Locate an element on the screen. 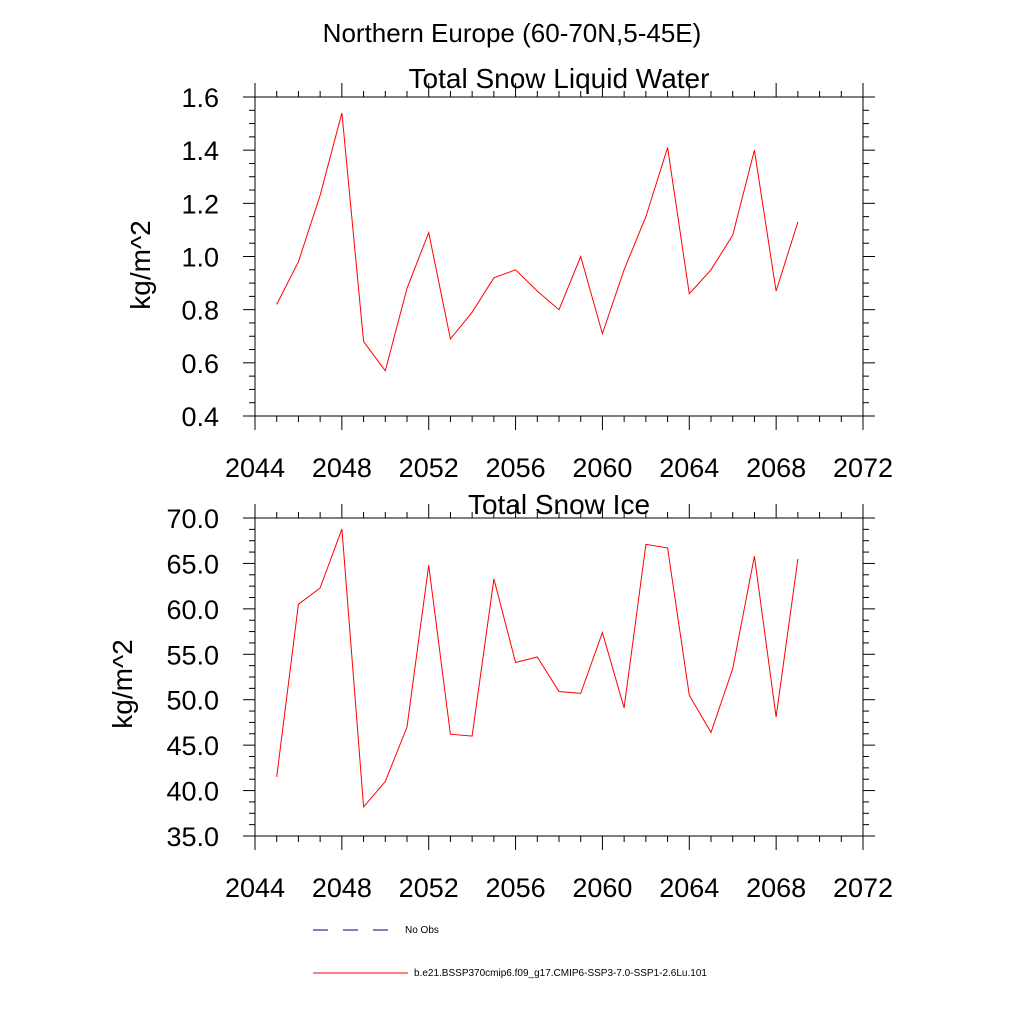 This screenshot has width=1024, height=1024. y-tick-label: 35.0 is located at coordinates (192, 837).